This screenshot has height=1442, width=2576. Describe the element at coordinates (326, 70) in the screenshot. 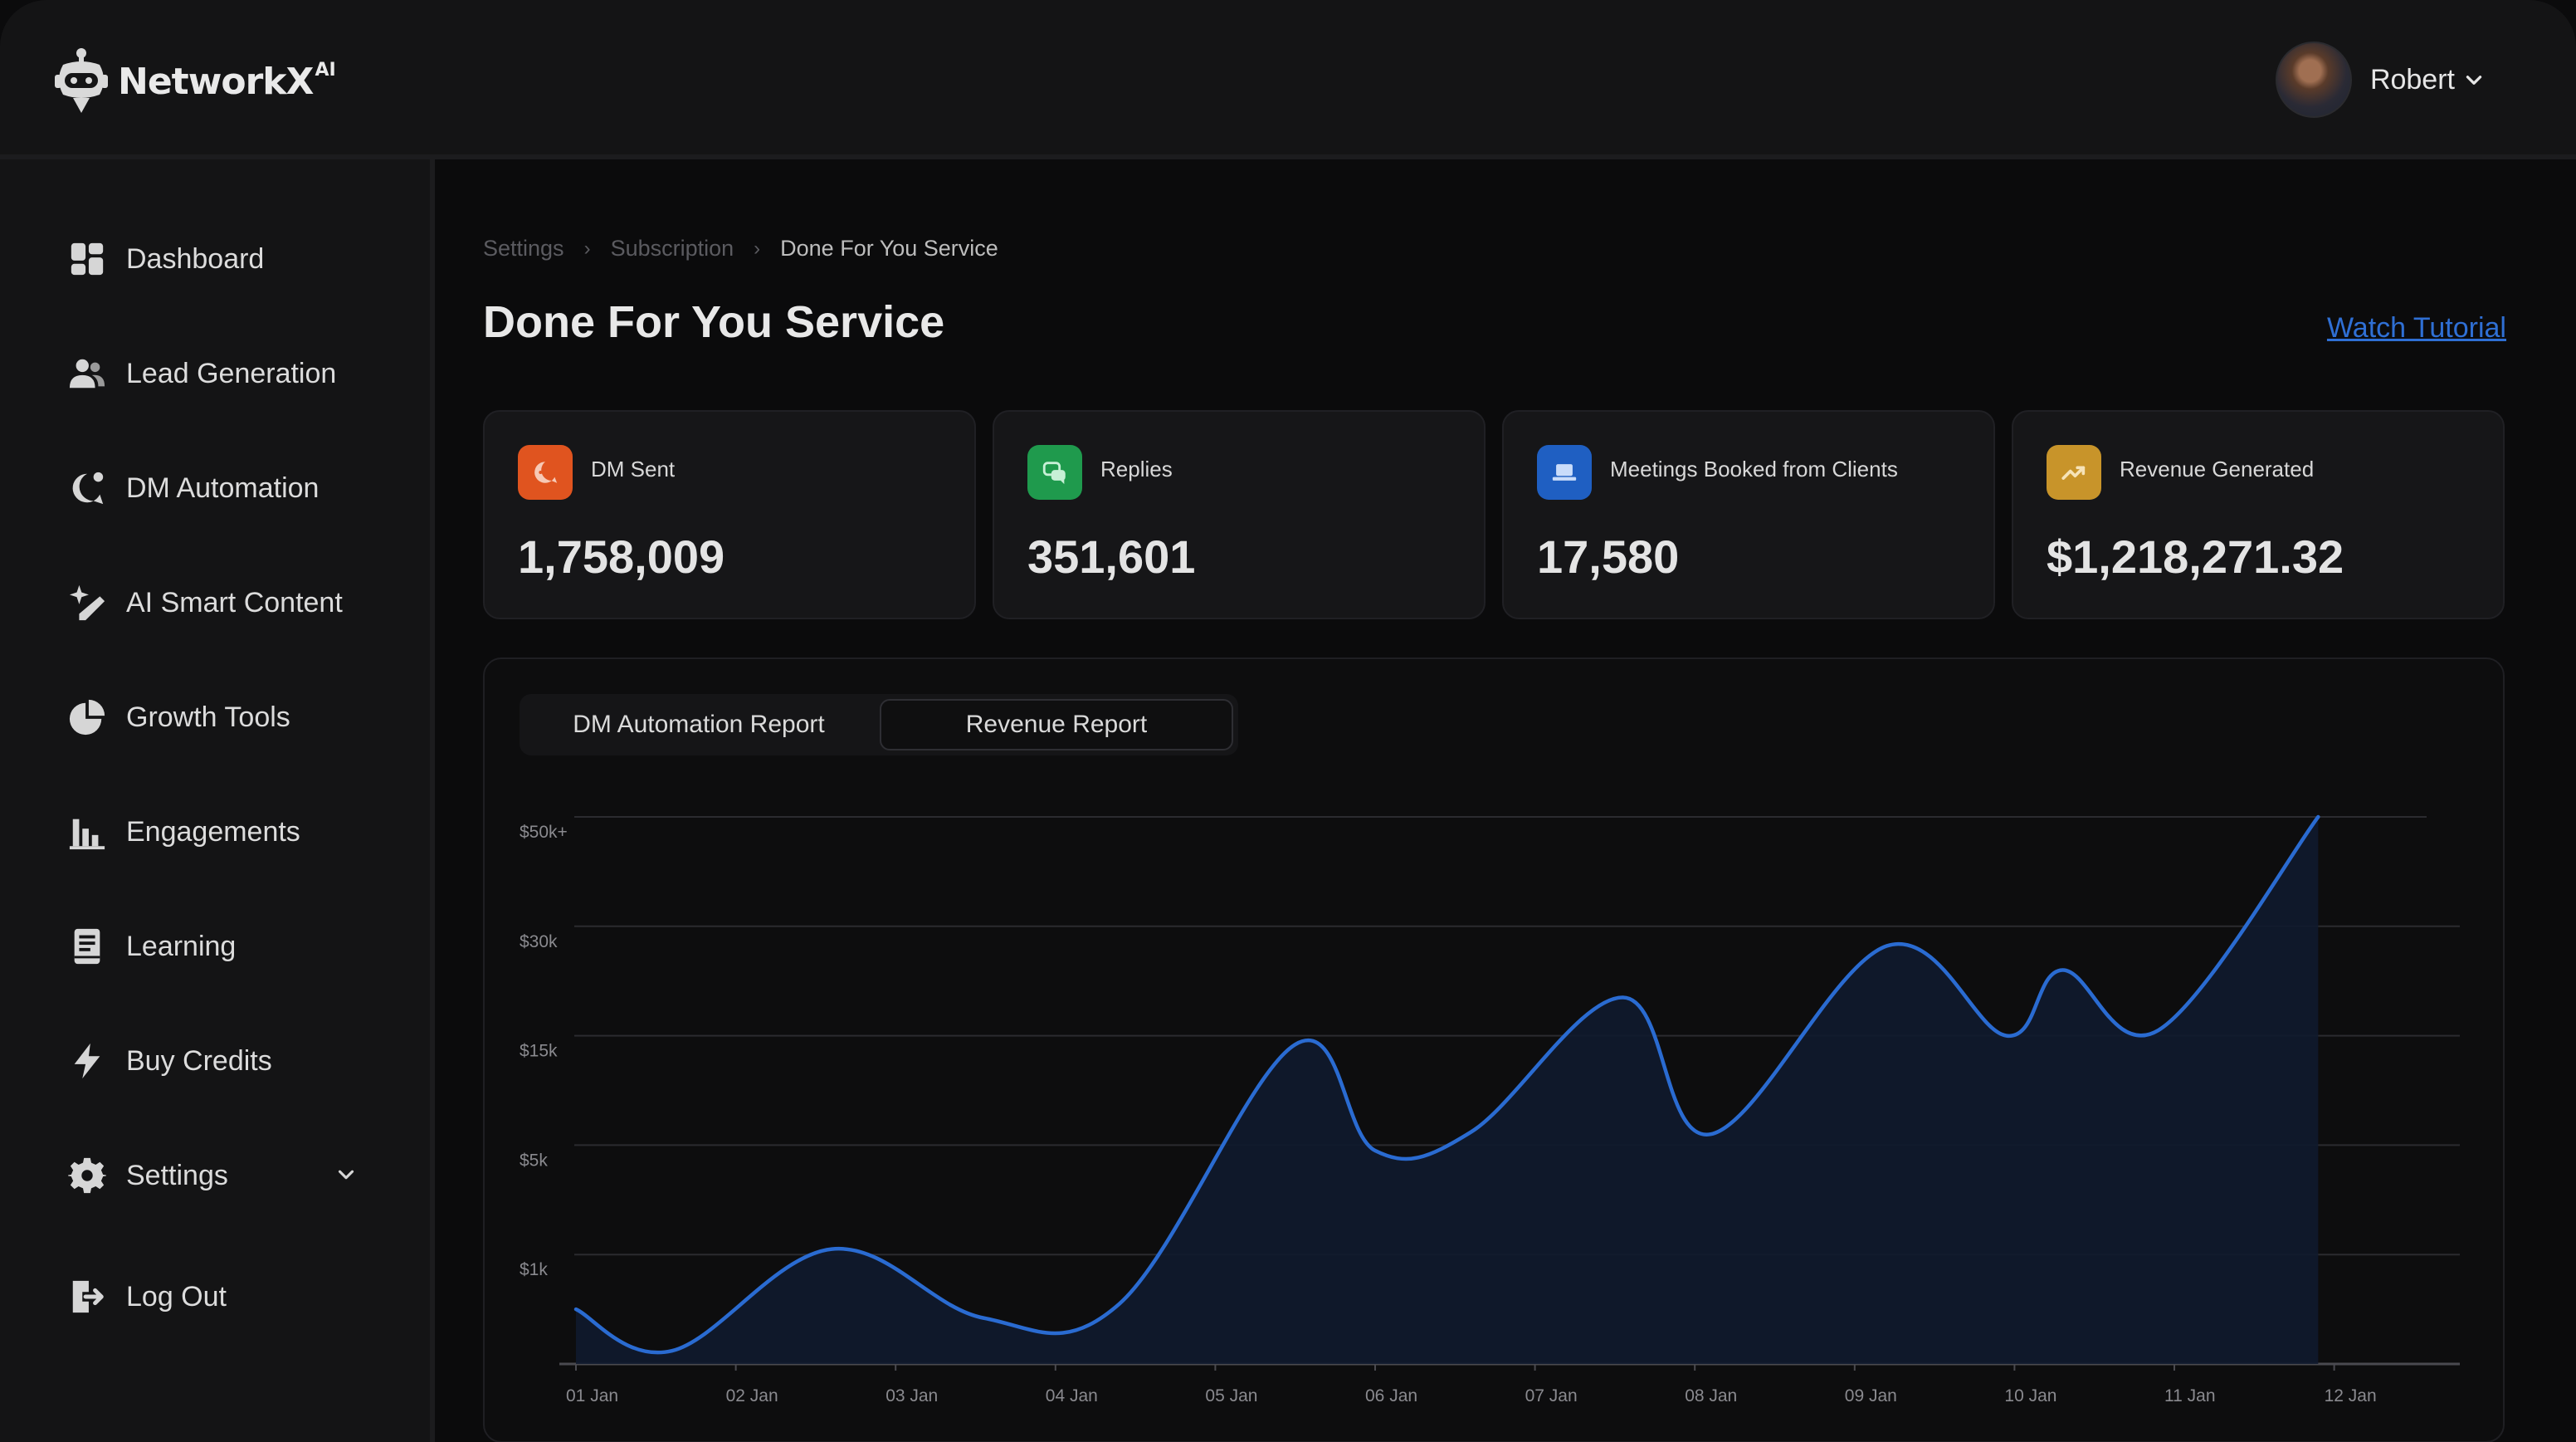

I see `brand-sup: AI` at that location.